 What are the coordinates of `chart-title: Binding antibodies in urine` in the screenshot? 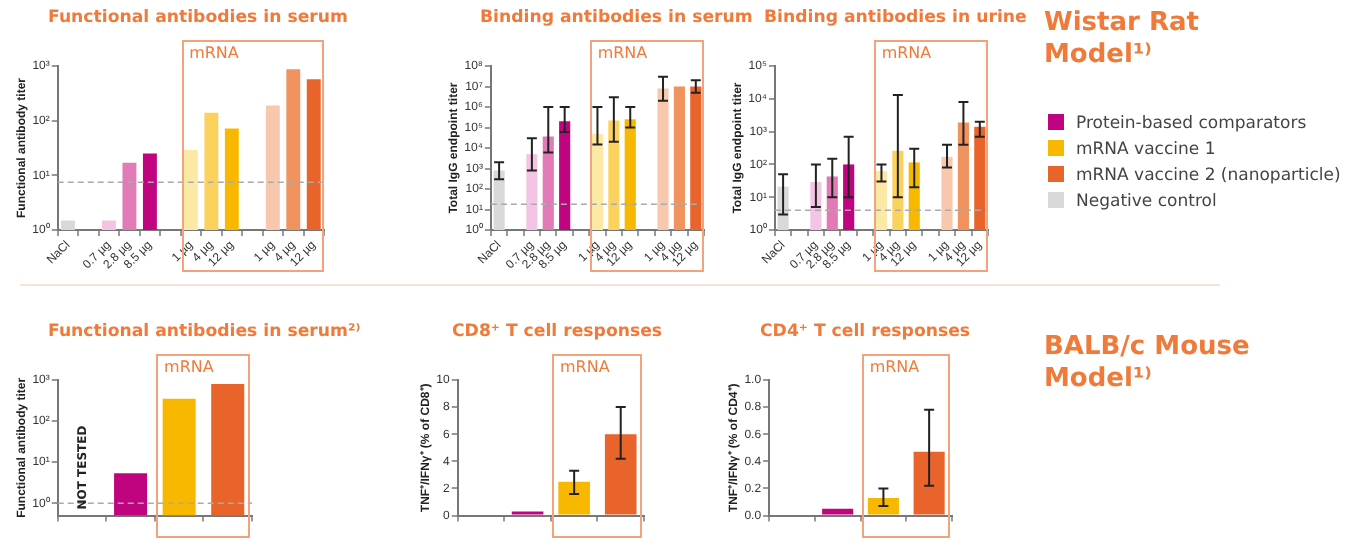 It's located at (895, 18).